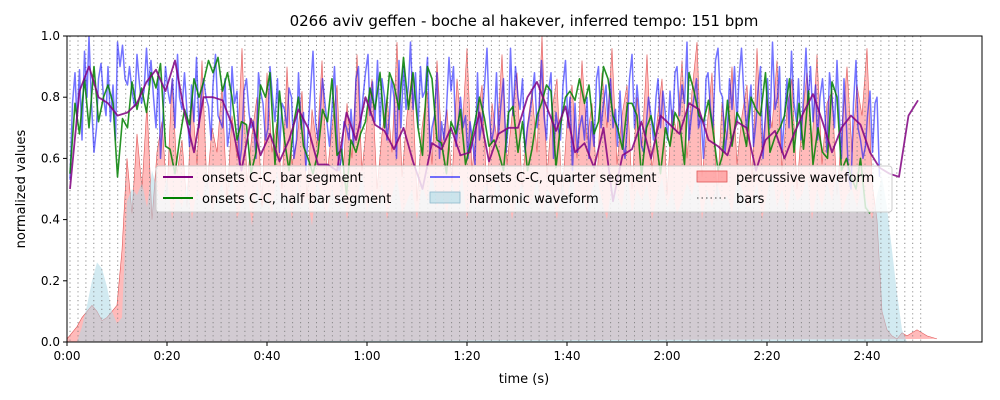  I want to click on legend-label-harmonic: harmonic waveform, so click(534, 199).